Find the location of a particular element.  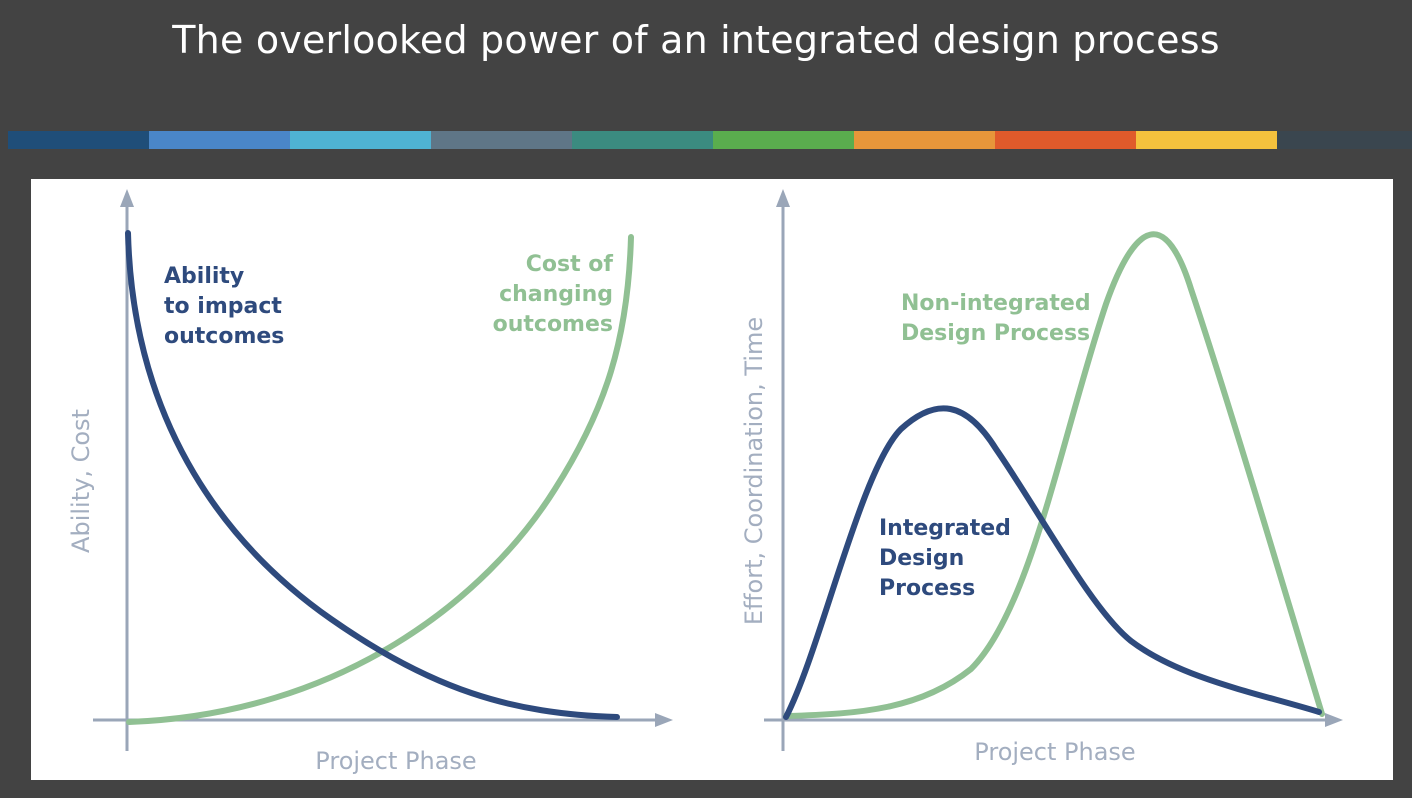

color-band is located at coordinates (710, 140).